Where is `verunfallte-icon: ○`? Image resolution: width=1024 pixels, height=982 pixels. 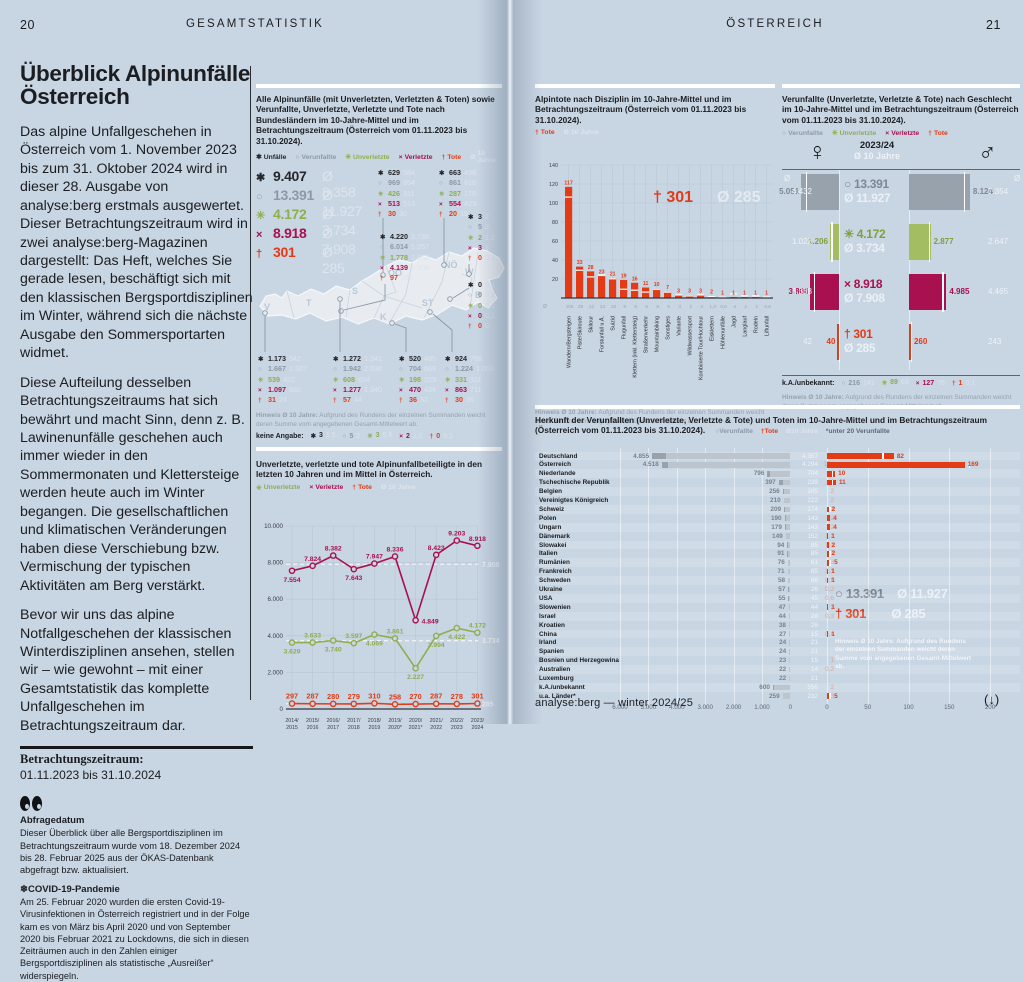
verunfallte-icon: ○ is located at coordinates (784, 133).